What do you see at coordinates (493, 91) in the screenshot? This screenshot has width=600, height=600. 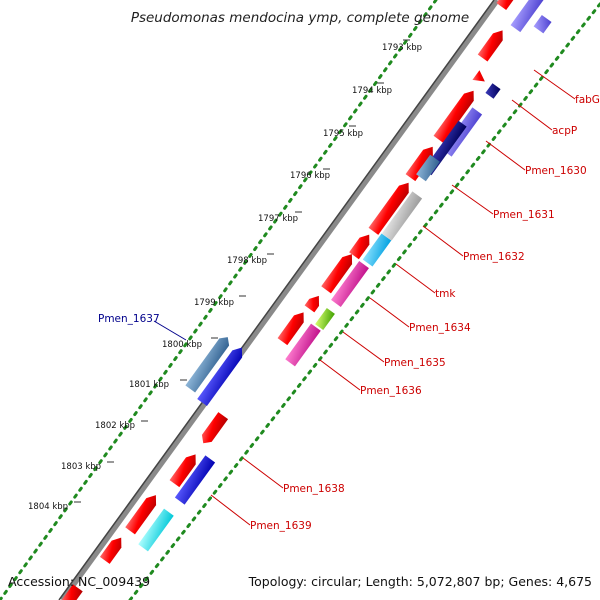 I see `gene-acpP` at bounding box center [493, 91].